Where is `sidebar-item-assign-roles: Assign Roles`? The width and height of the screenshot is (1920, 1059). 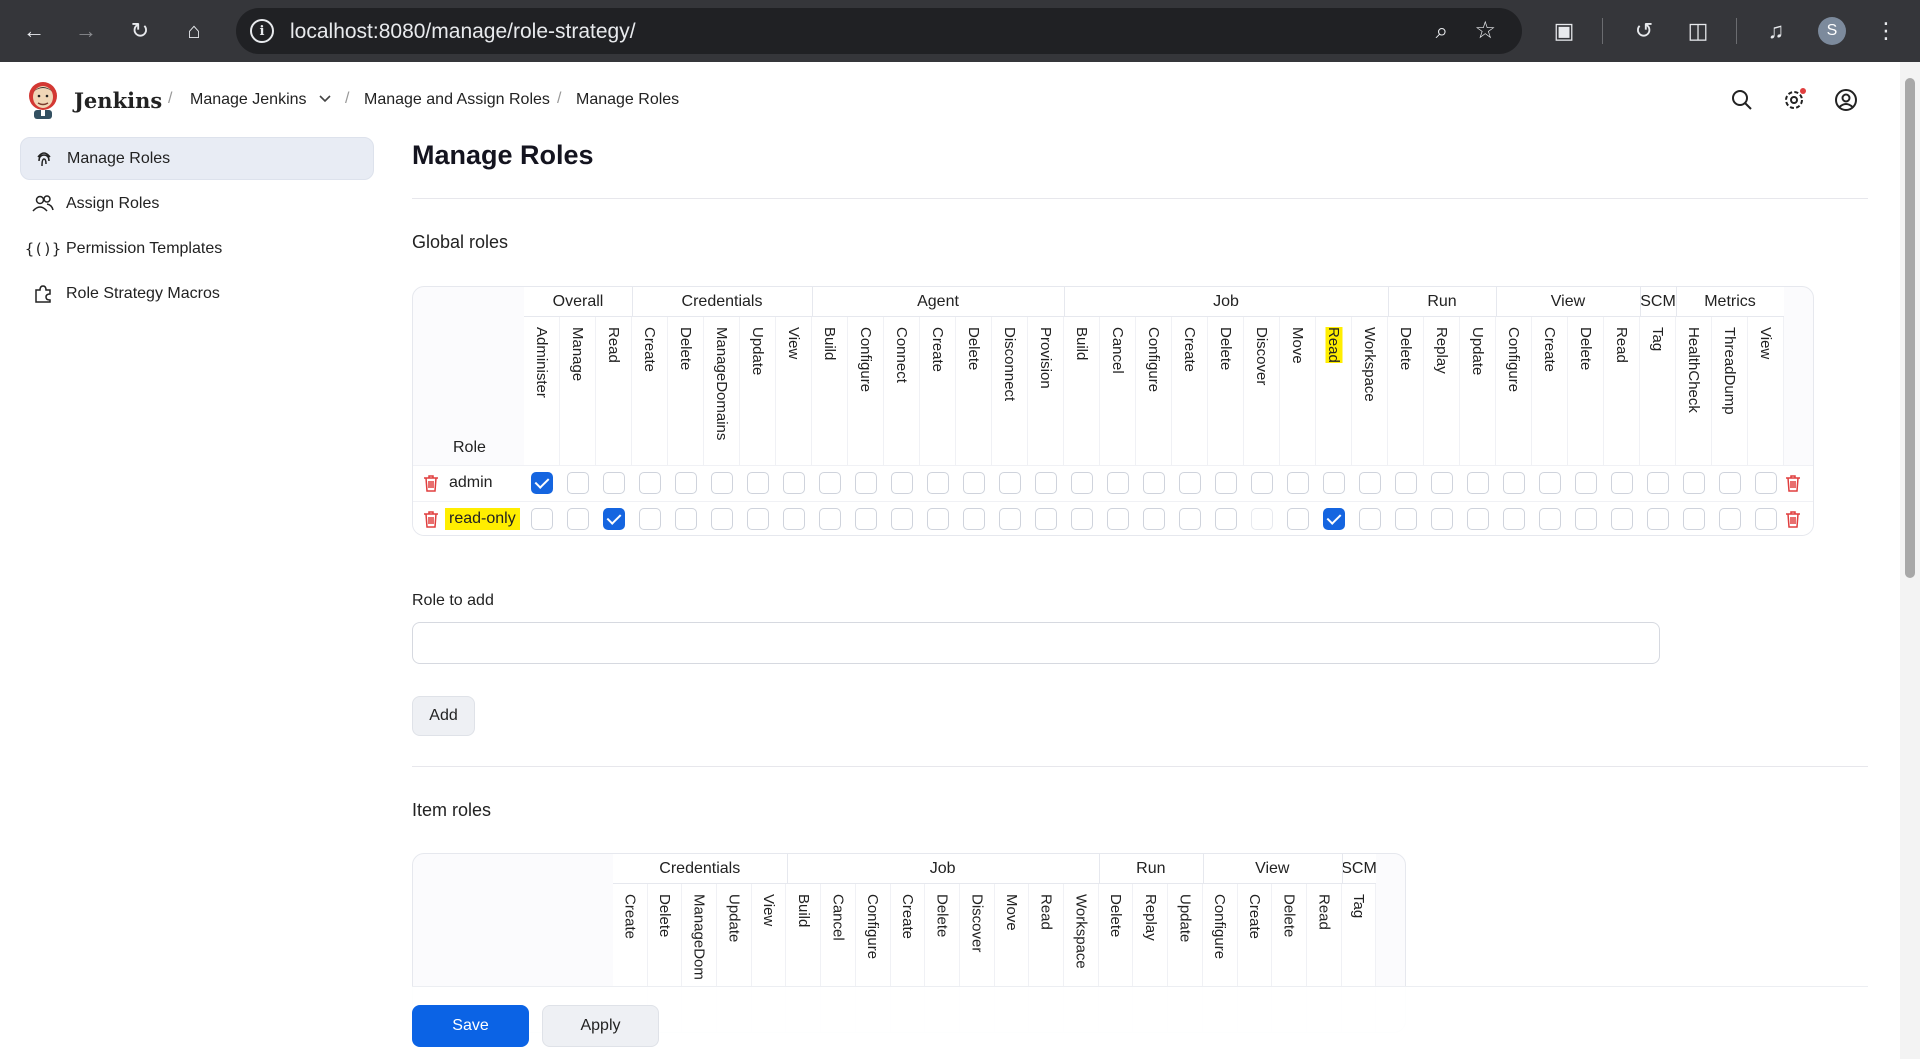
sidebar-item-assign-roles: Assign Roles is located at coordinates (197, 203).